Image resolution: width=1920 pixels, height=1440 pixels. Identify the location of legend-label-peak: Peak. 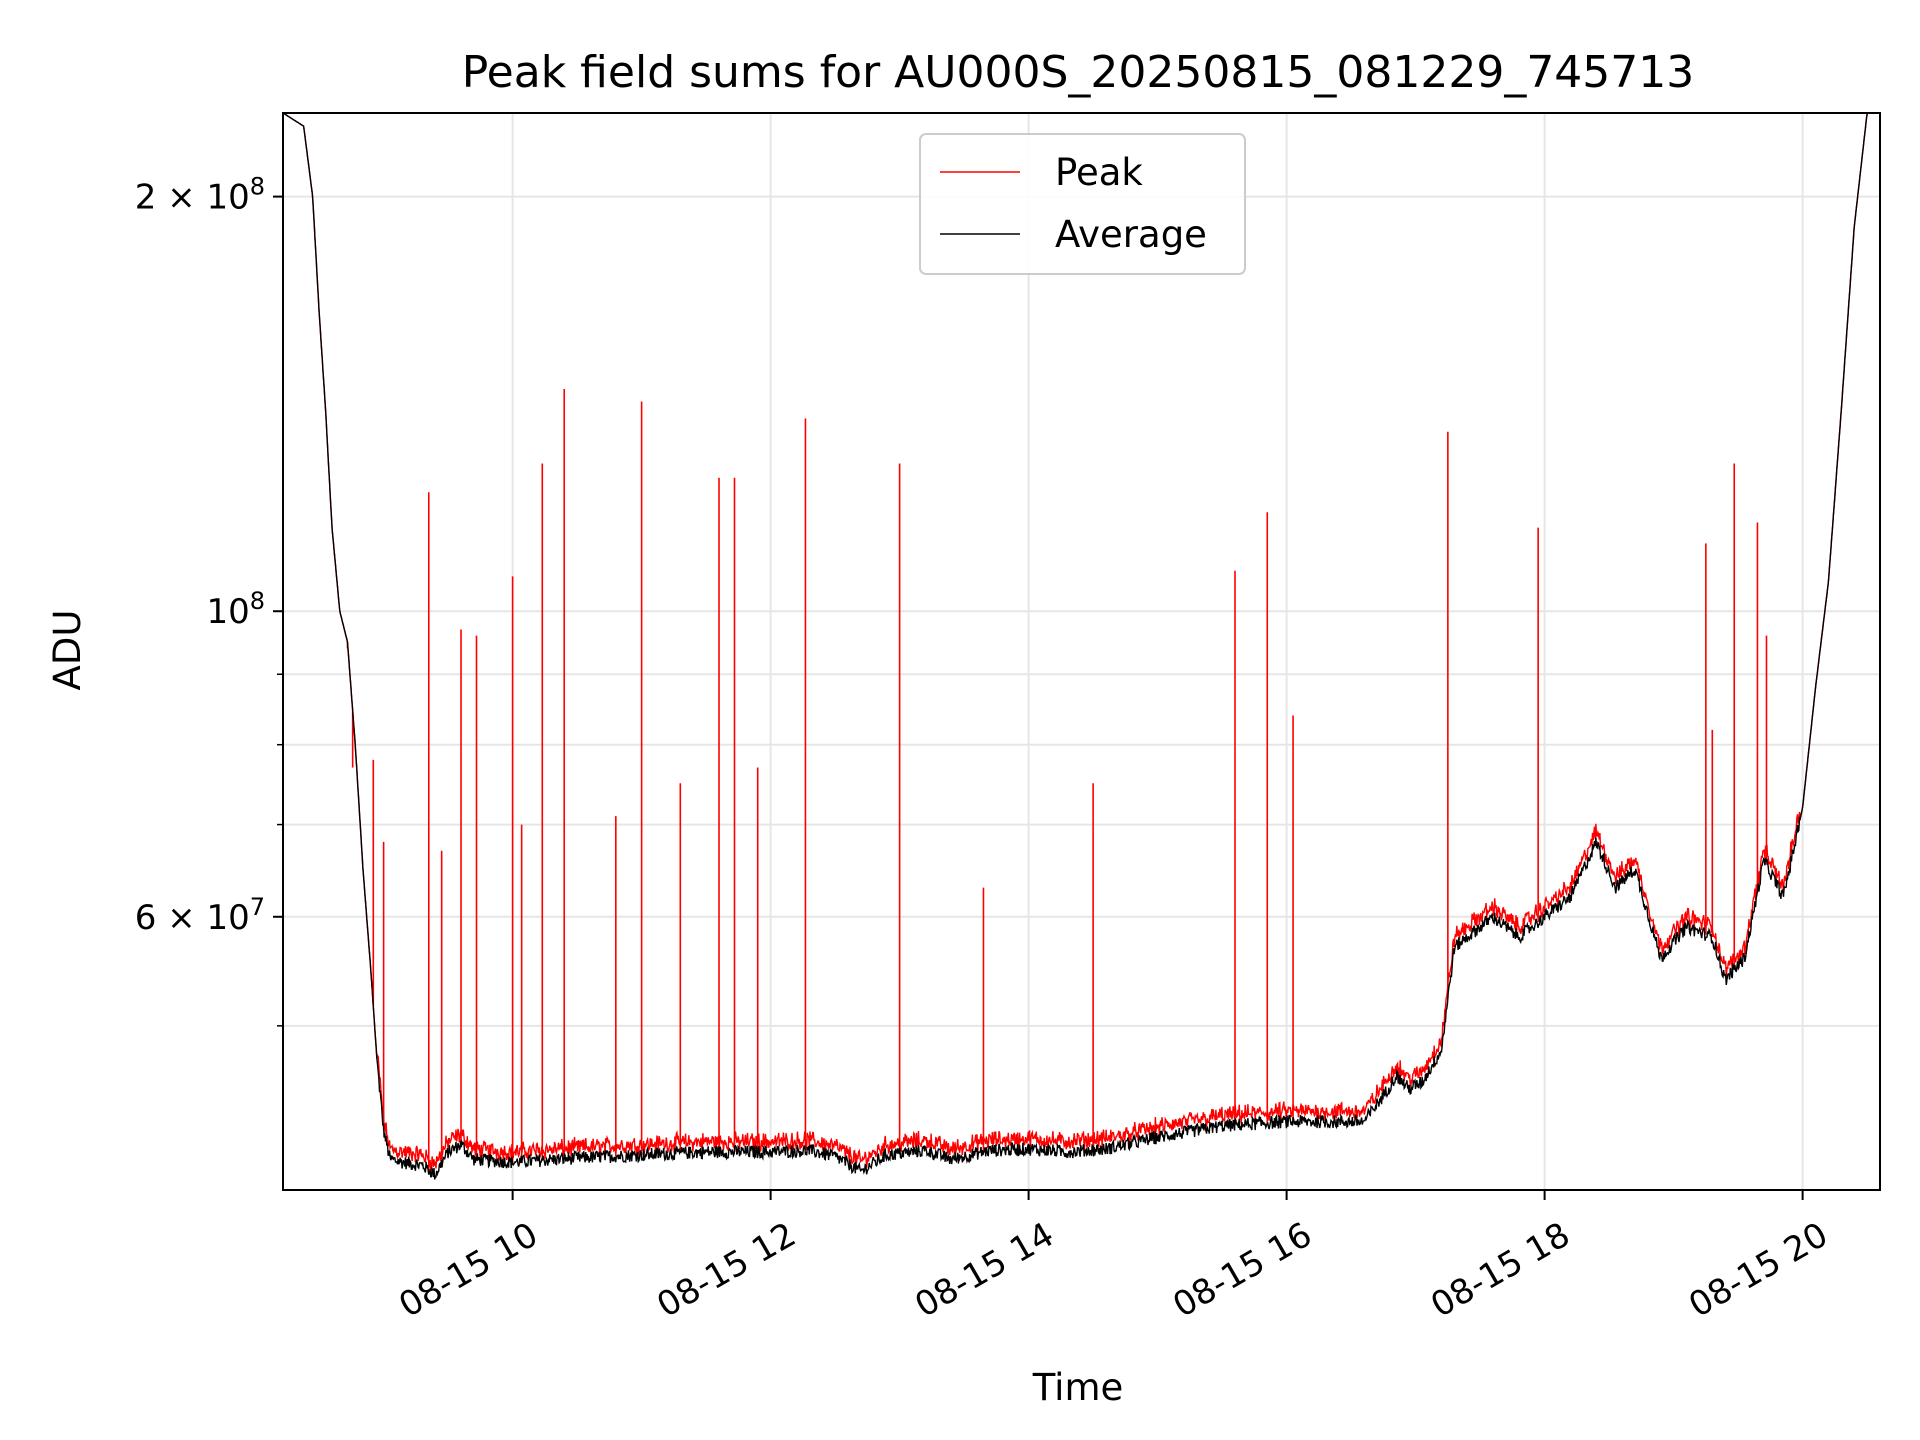
(1099, 172).